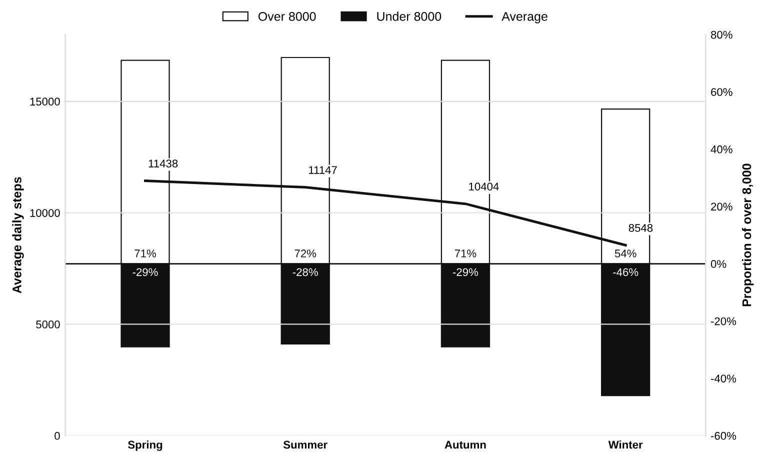  What do you see at coordinates (48, 324) in the screenshot?
I see `y-tick-label: 5000` at bounding box center [48, 324].